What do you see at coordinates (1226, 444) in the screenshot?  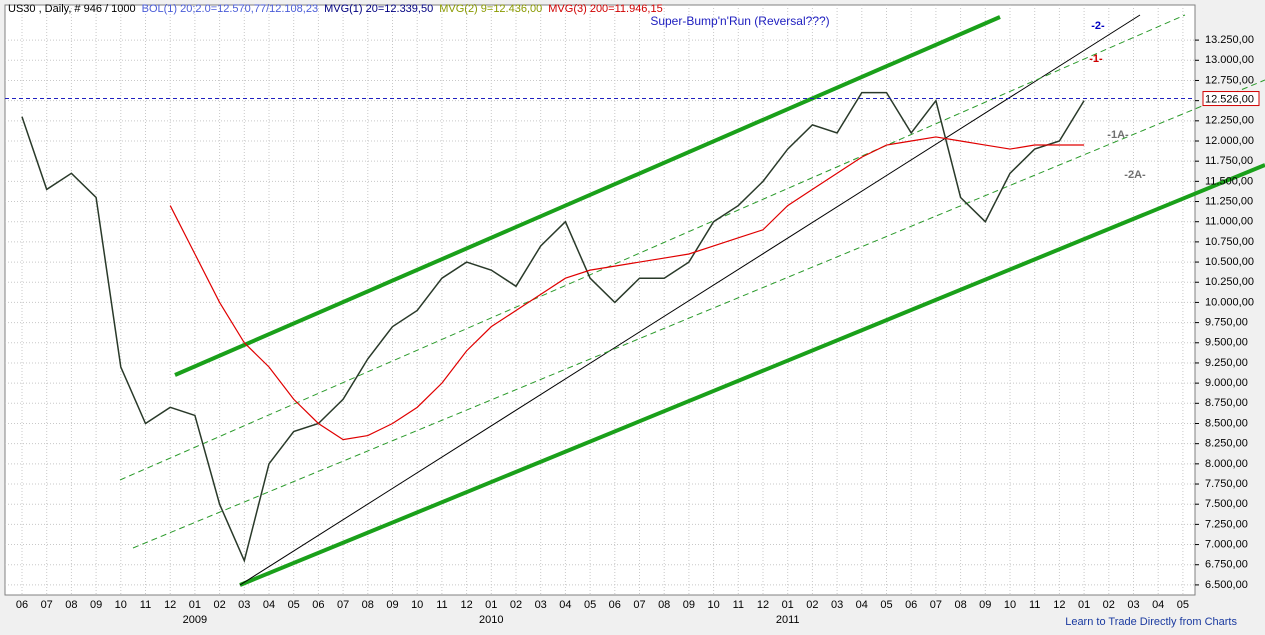 I see `y-tick-label: 8.250,00` at bounding box center [1226, 444].